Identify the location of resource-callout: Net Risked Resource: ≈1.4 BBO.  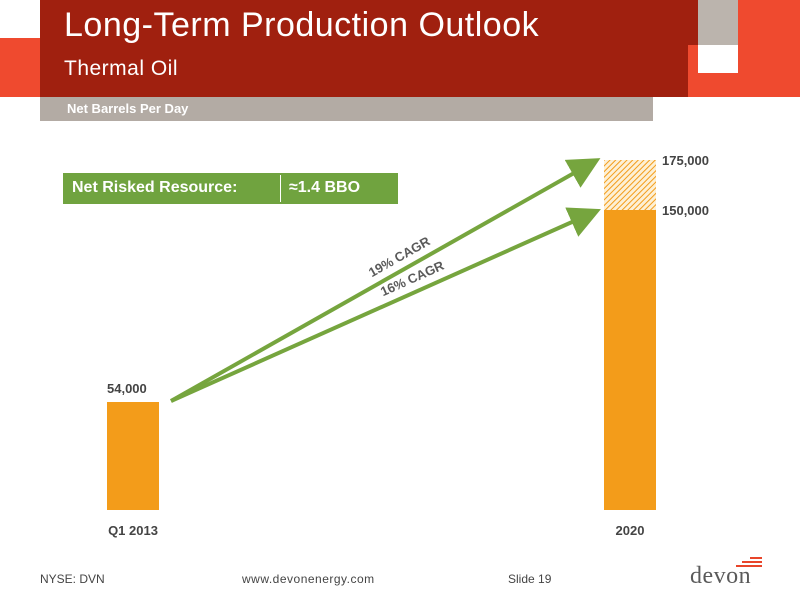
(230, 188).